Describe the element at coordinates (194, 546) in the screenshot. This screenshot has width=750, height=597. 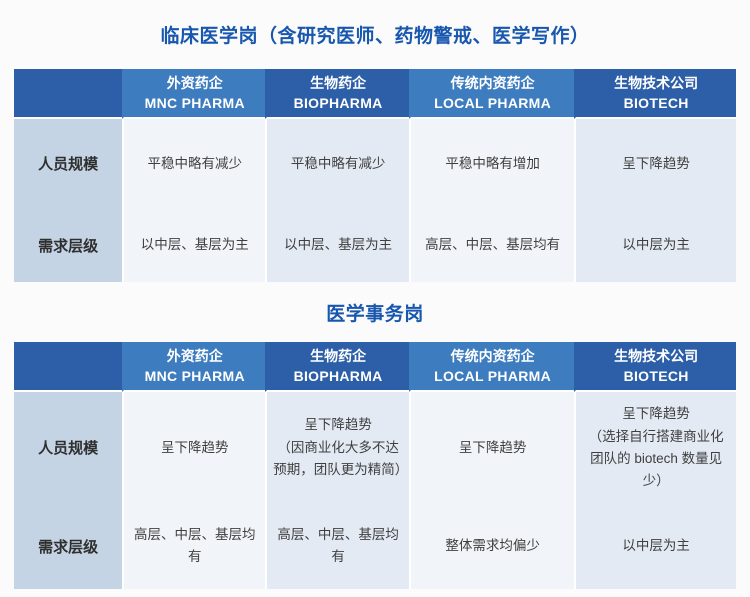
I see `cell-demand-mnc: 高层、中层、基层均有` at that location.